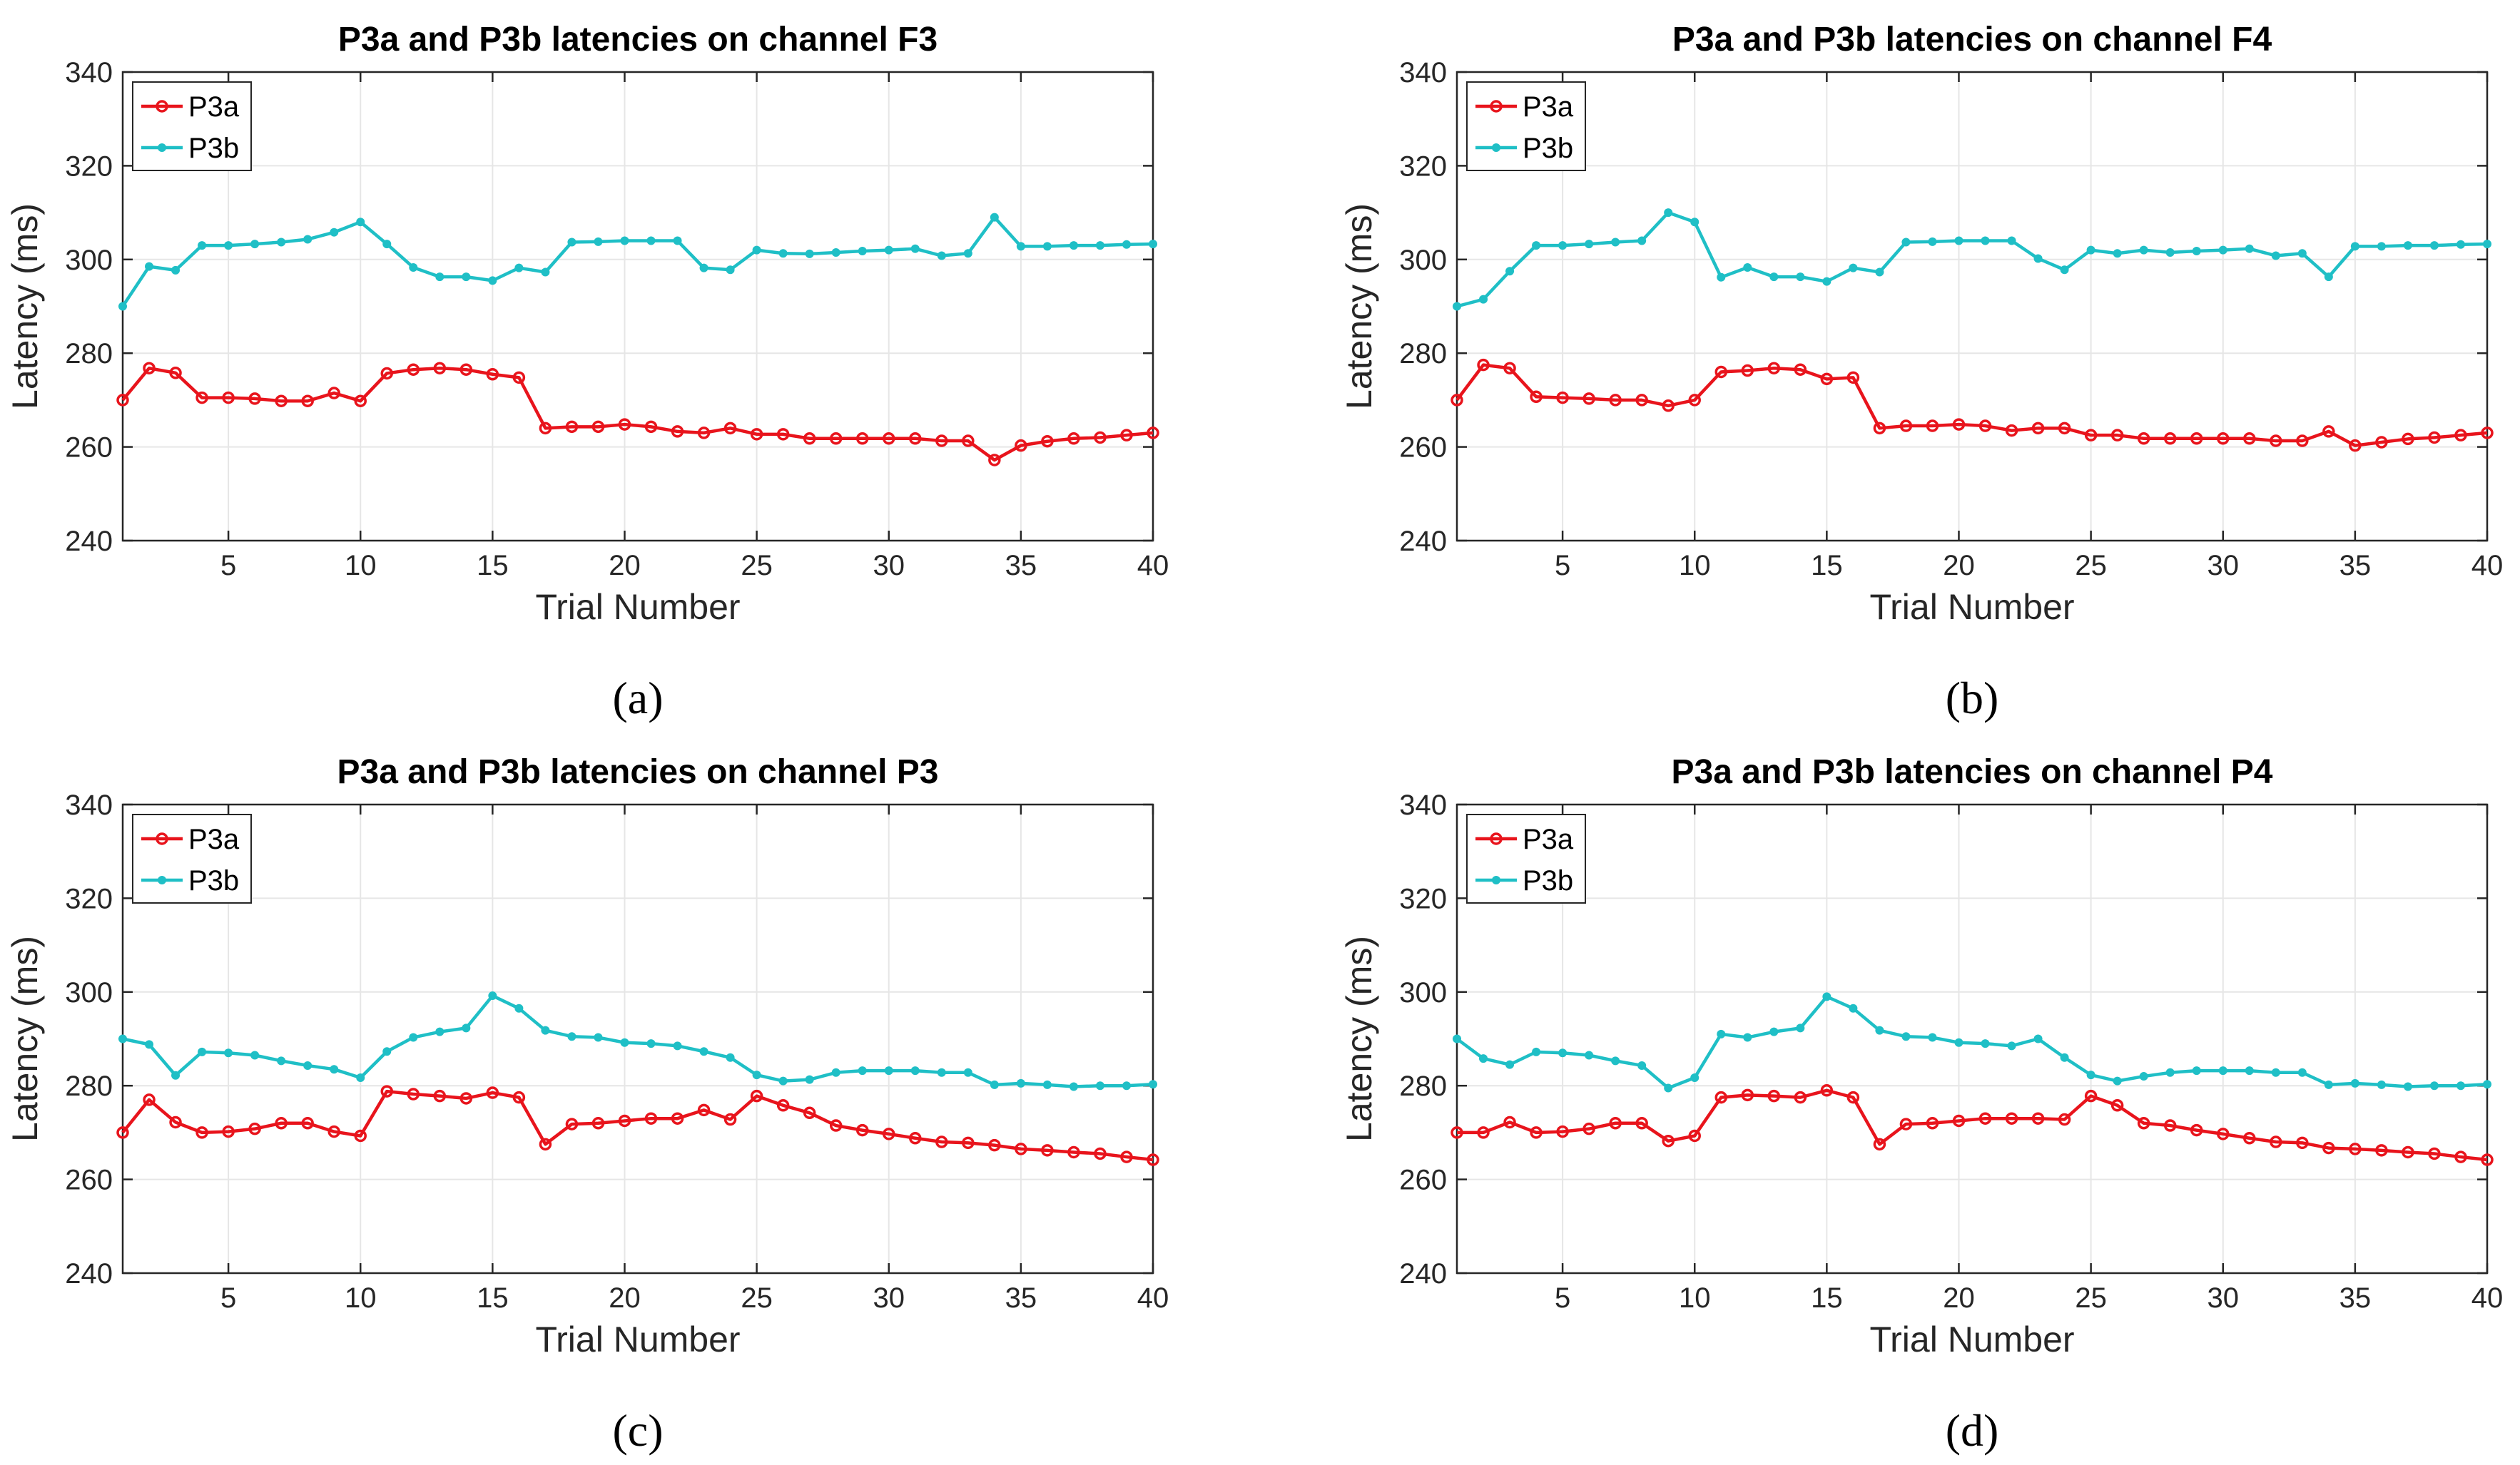 The width and height of the screenshot is (2520, 1465). Describe the element at coordinates (89, 541) in the screenshot. I see `y-tick-label: 240` at that location.